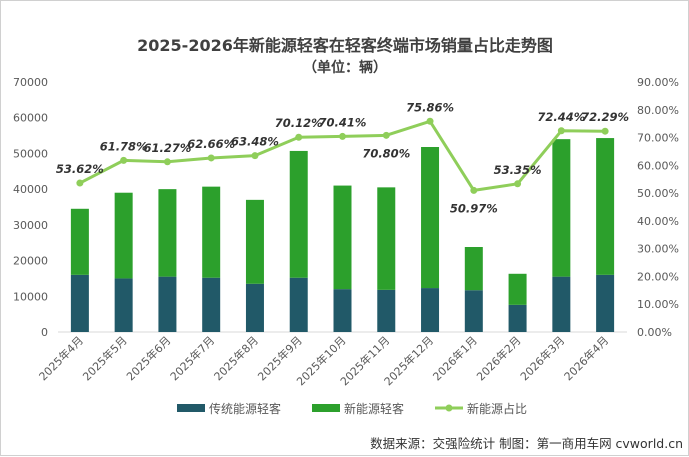 This screenshot has height=457, width=689. What do you see at coordinates (30, 225) in the screenshot?
I see `y-left-tick-label: 30000` at bounding box center [30, 225].